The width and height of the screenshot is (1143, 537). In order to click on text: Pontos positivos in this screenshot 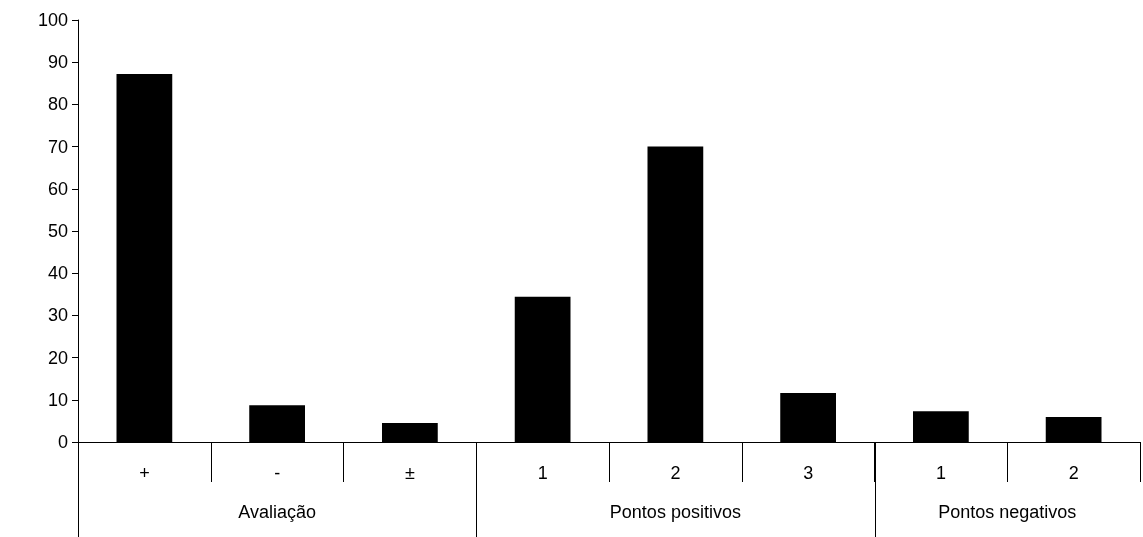, I will do `click(675, 512)`.